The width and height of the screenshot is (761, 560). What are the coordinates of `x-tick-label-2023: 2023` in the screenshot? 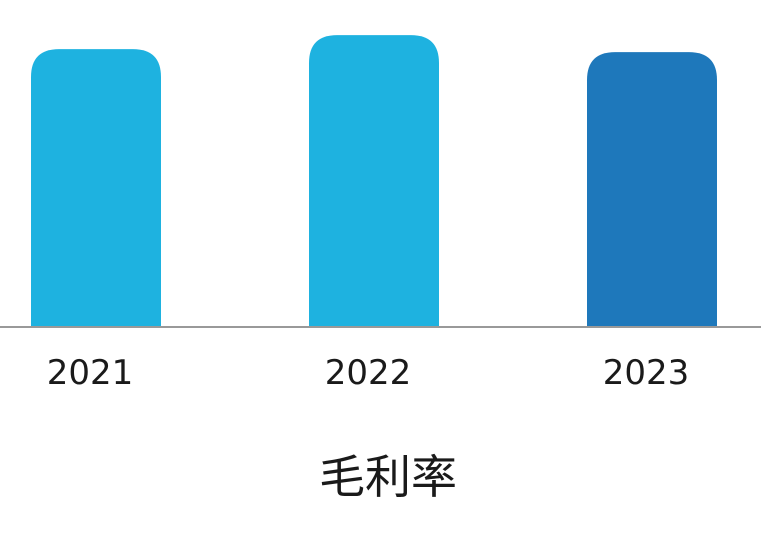 It's located at (646, 373).